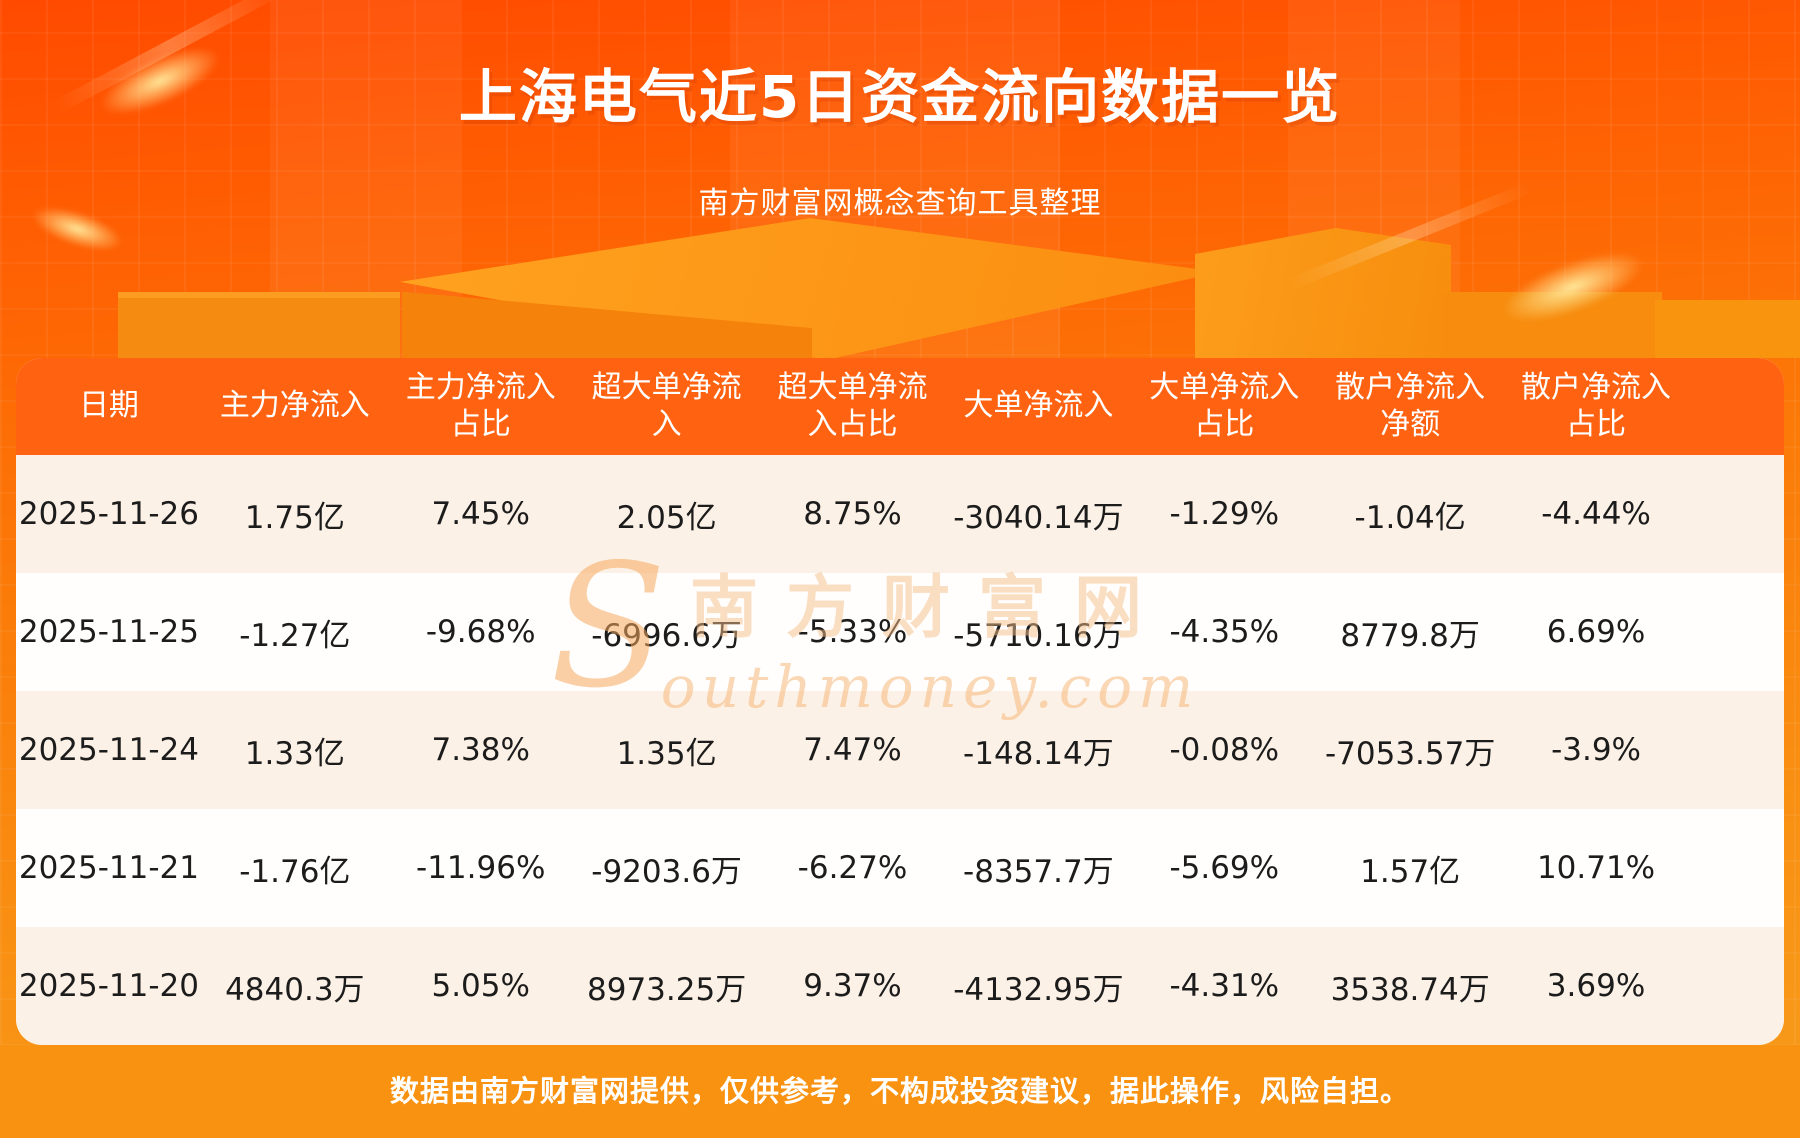 The height and width of the screenshot is (1138, 1800). Describe the element at coordinates (1596, 514) in the screenshot. I see `table-cell: -4.44%` at that location.